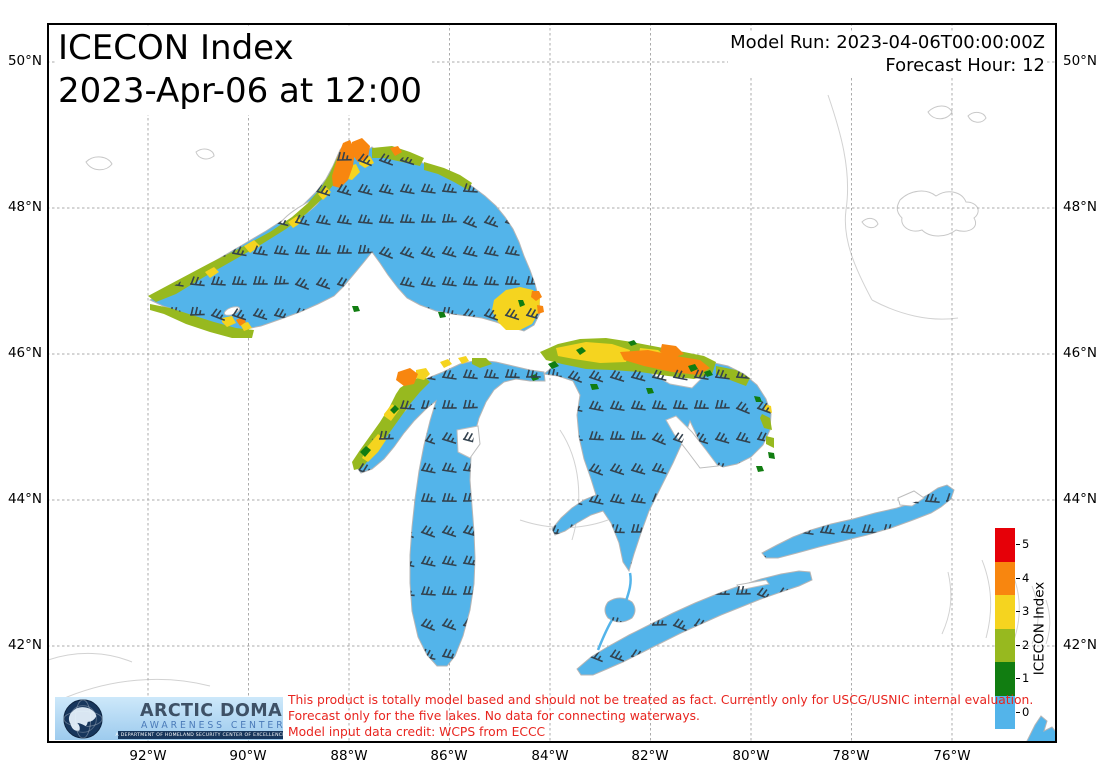 The image size is (1103, 770). Describe the element at coordinates (1026, 578) in the screenshot. I see `colorbar-tick-4: 4` at that location.